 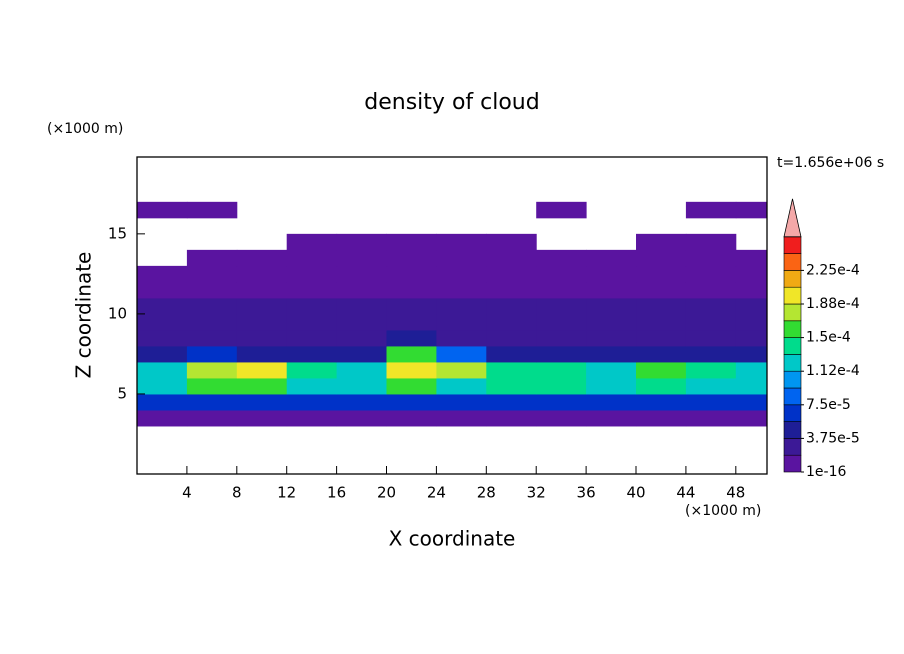 What do you see at coordinates (830, 163) in the screenshot?
I see `time-label: t=1.656e+06 s` at bounding box center [830, 163].